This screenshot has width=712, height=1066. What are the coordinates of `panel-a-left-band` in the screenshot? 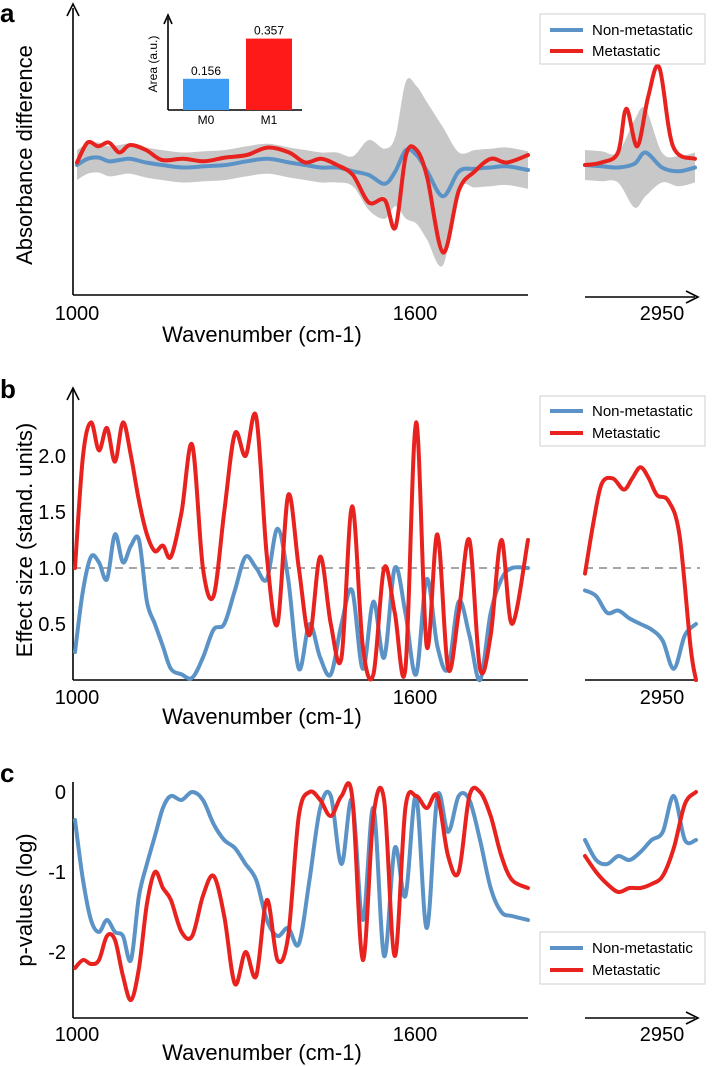 It's located at (302, 172).